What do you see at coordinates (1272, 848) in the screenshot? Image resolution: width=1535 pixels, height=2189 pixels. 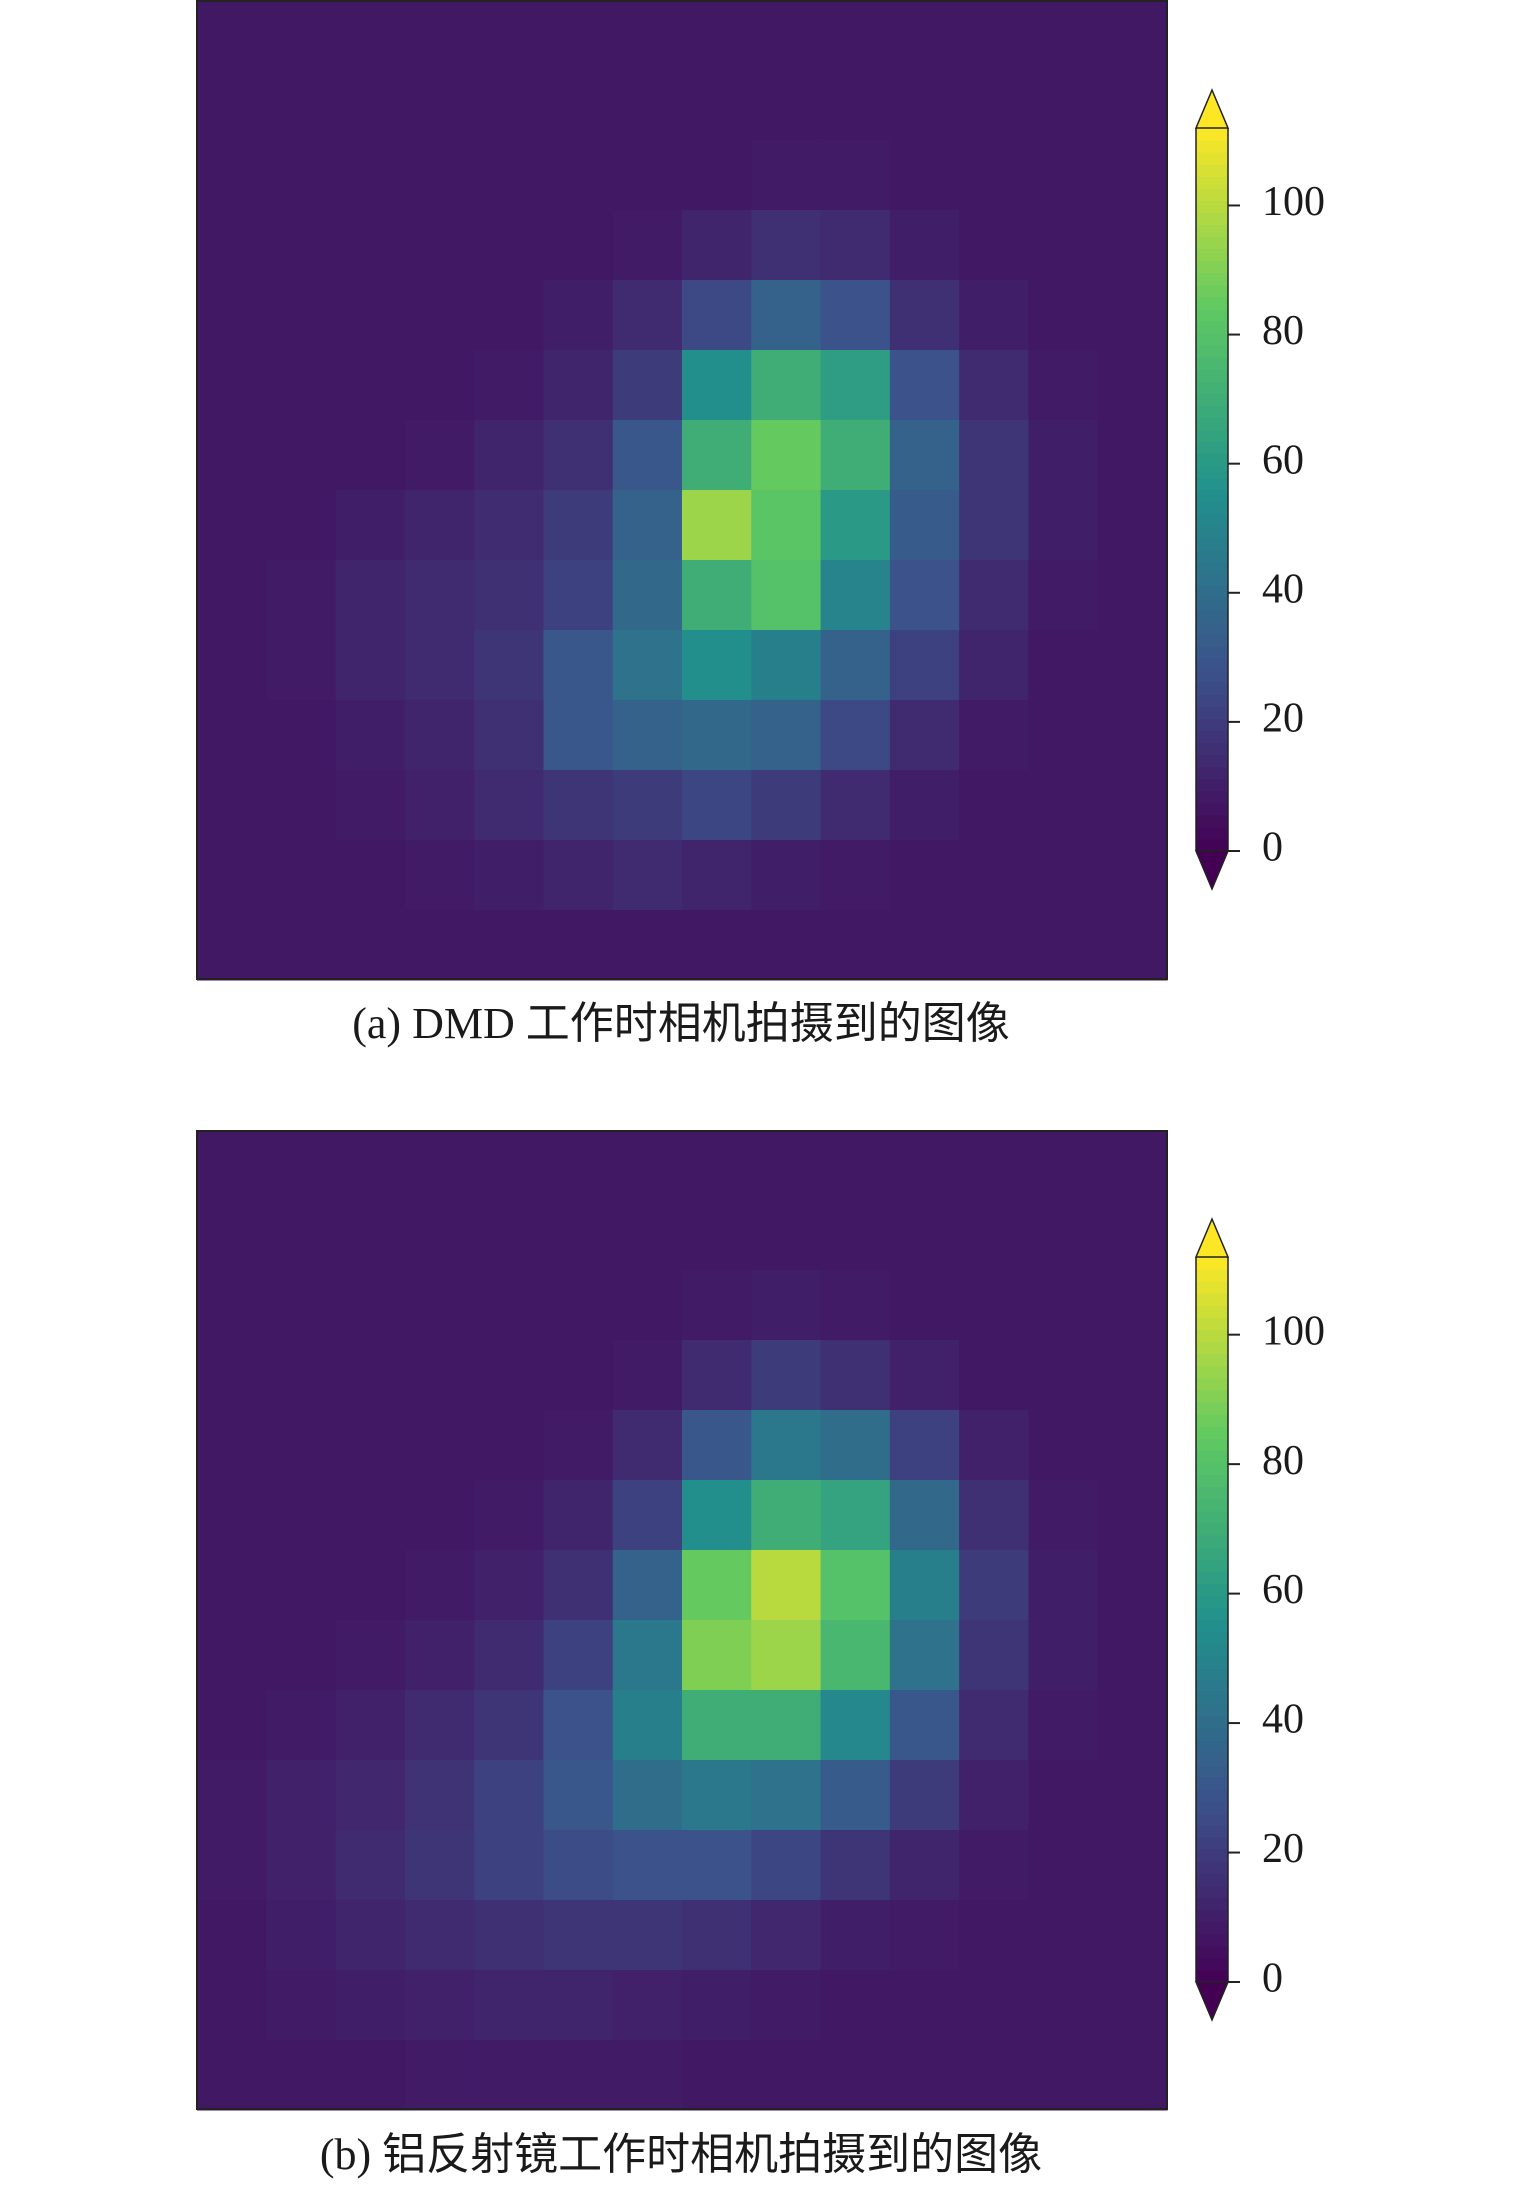 I see `colorbar-tick-label: 0` at bounding box center [1272, 848].